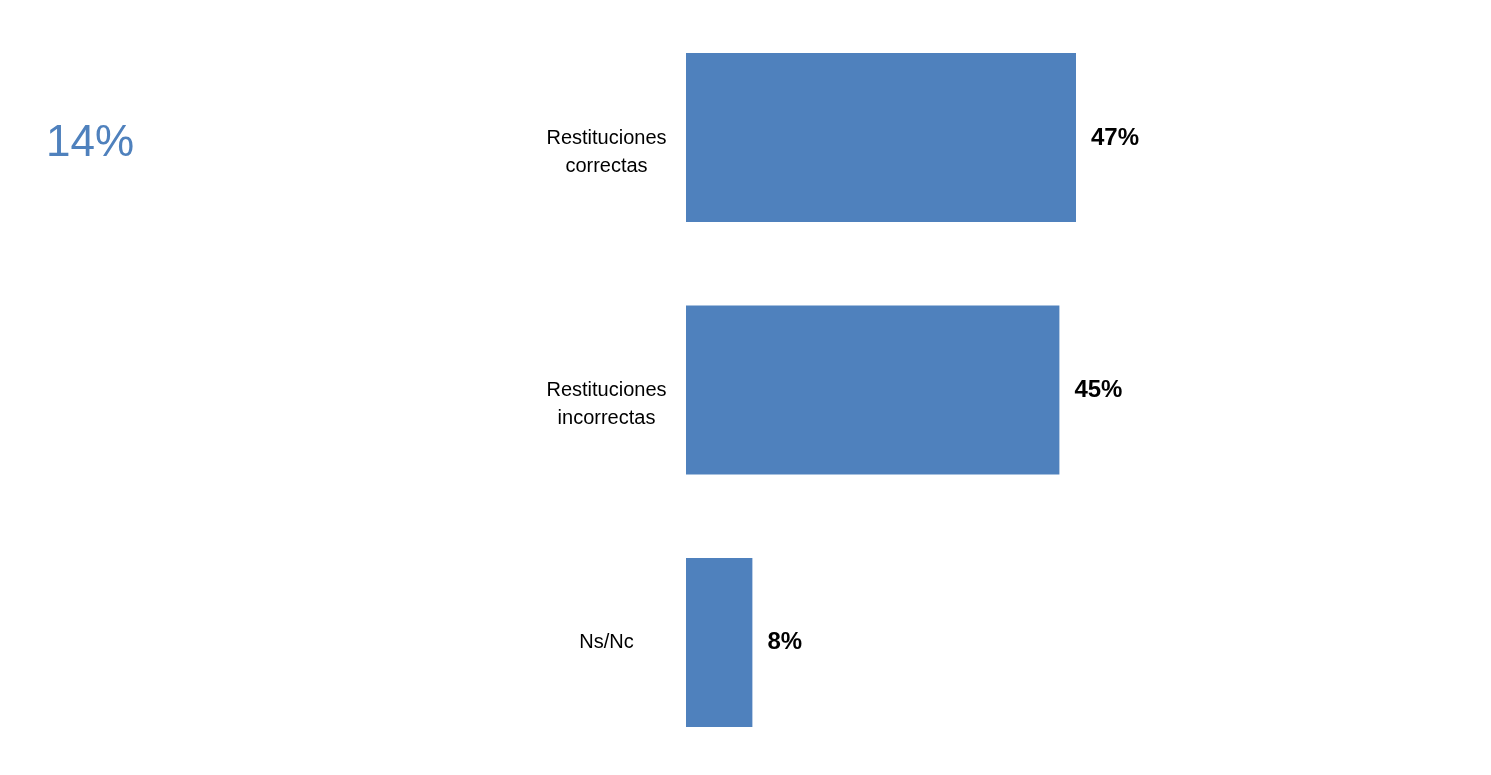  Describe the element at coordinates (90, 140) in the screenshot. I see `text: 14%` at that location.